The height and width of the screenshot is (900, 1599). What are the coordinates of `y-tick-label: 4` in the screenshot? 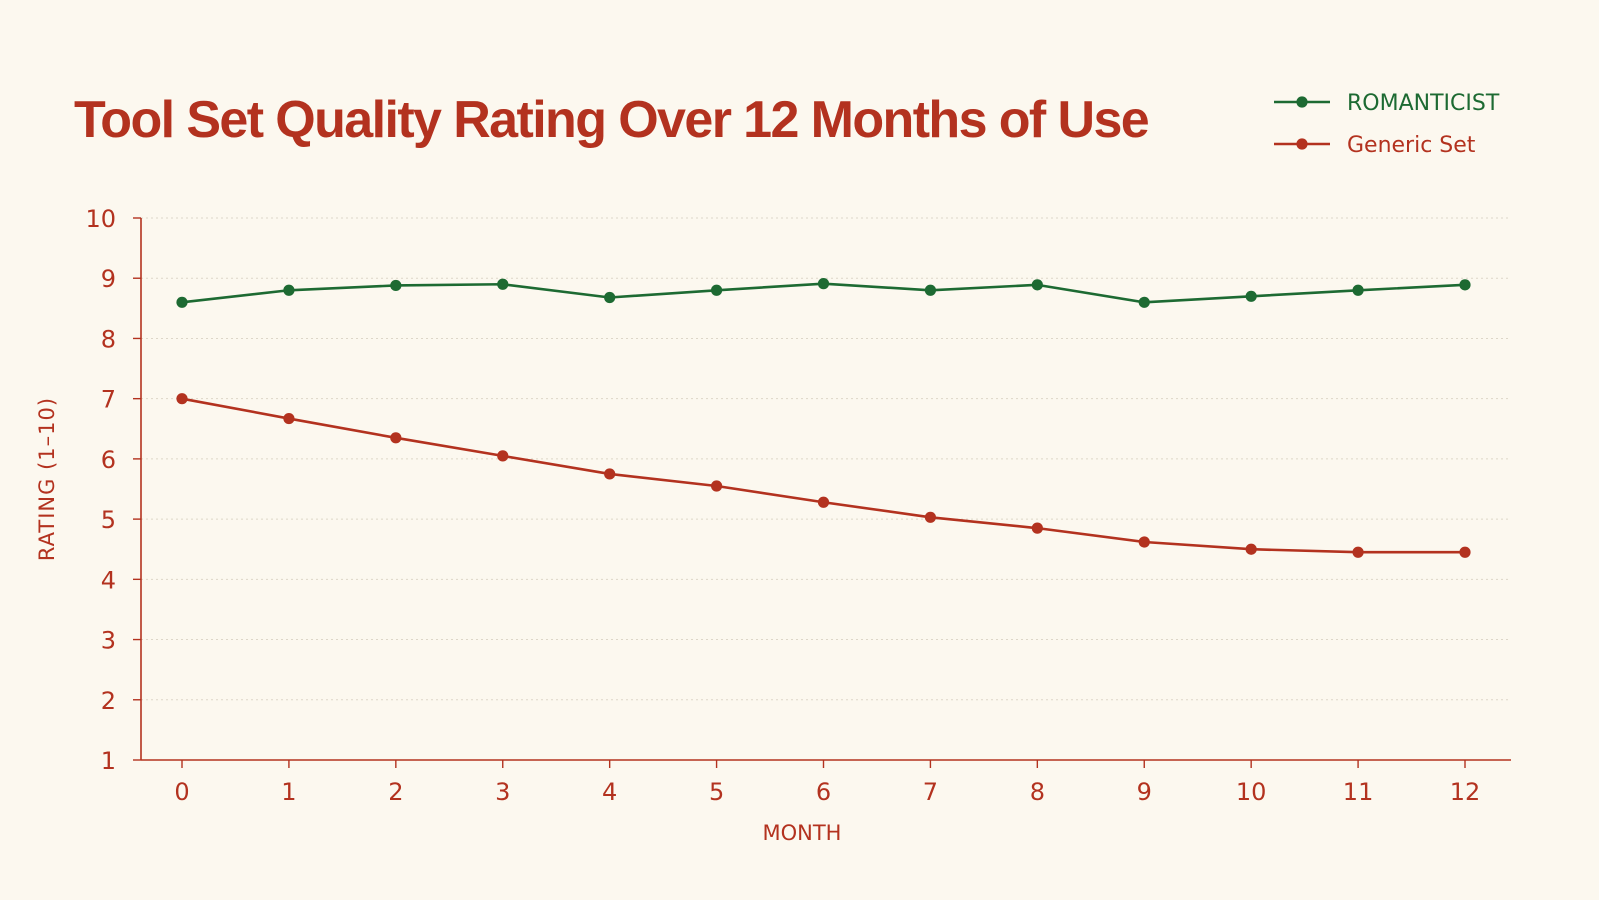 It's located at (108, 580).